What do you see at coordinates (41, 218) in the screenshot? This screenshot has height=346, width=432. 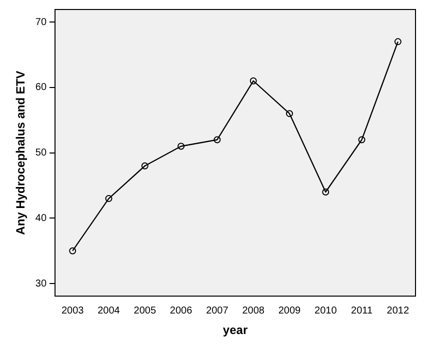 I see `y-tick-label: 40` at bounding box center [41, 218].